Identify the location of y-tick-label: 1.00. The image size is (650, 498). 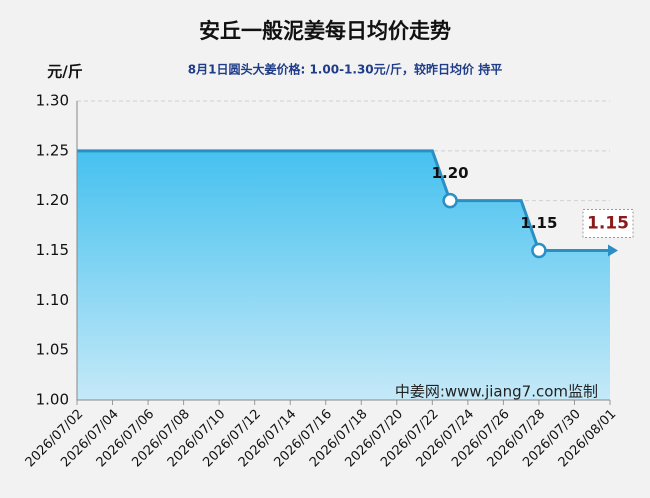
(52, 400).